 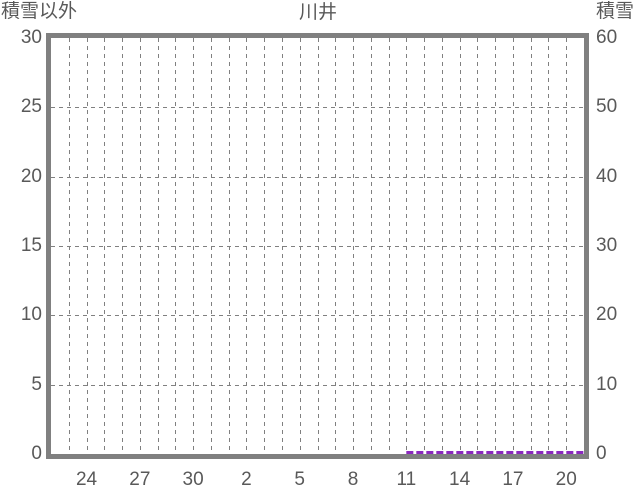 What do you see at coordinates (86, 479) in the screenshot?
I see `x-tick-24-0: 24` at bounding box center [86, 479].